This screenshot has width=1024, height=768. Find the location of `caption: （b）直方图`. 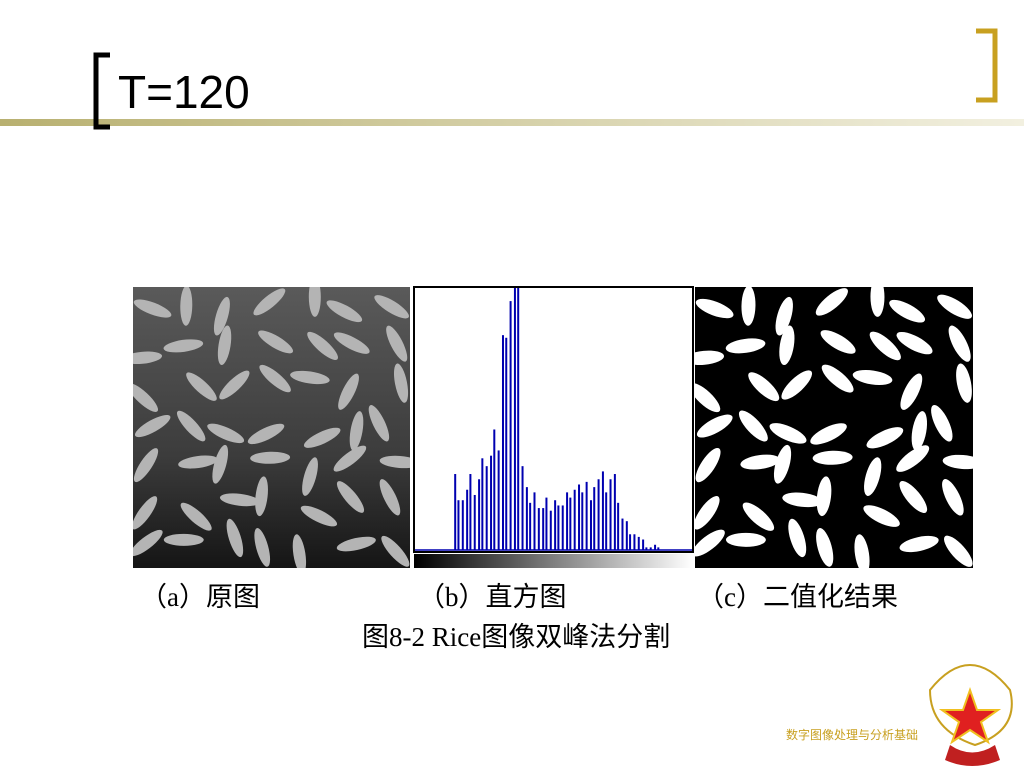

caption: （b）直方图 is located at coordinates (492, 597).